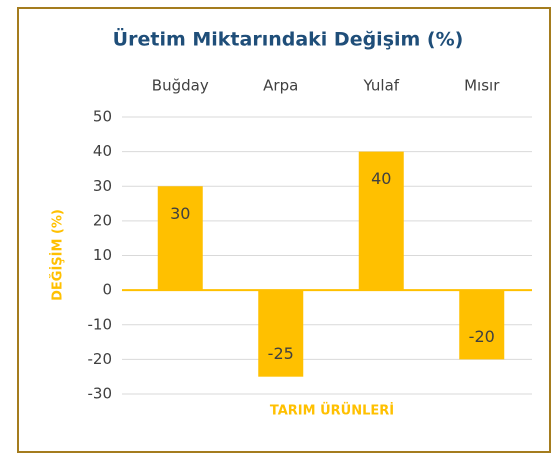  I want to click on y-tick-label: -10, so click(100, 324).